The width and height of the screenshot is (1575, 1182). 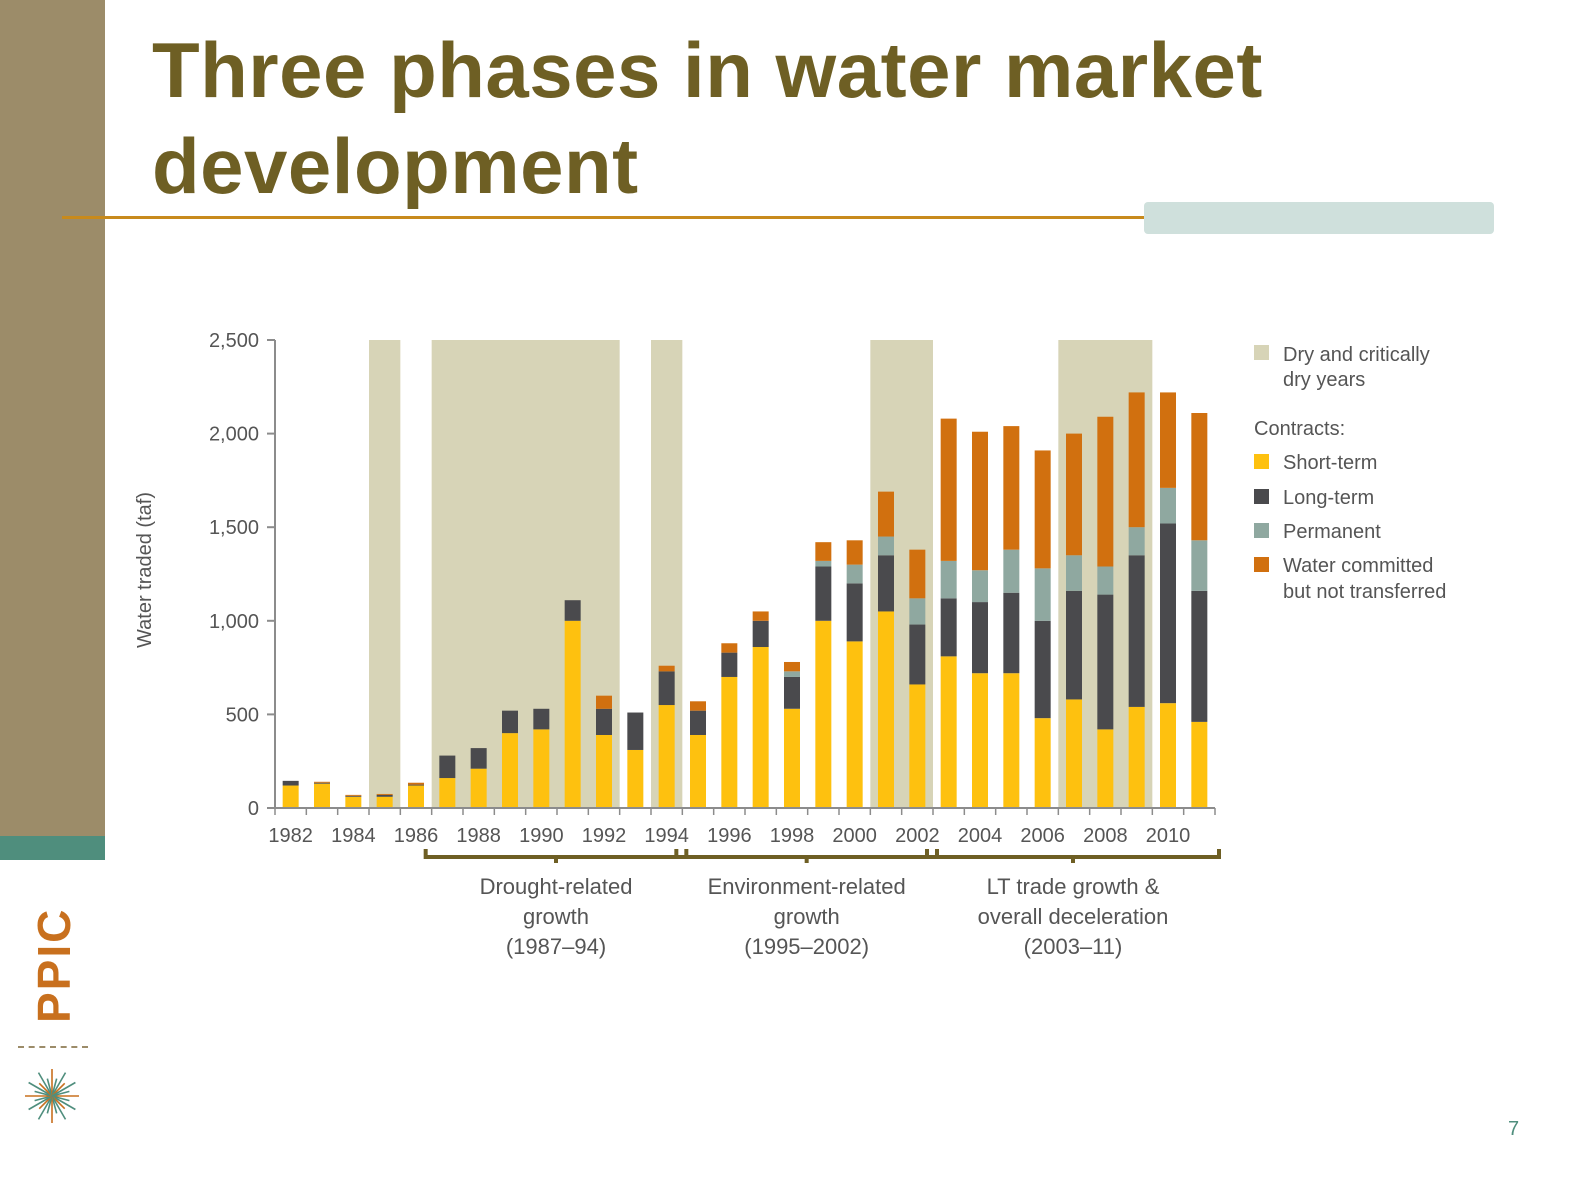 I want to click on bar-committed-1999, so click(x=823, y=551).